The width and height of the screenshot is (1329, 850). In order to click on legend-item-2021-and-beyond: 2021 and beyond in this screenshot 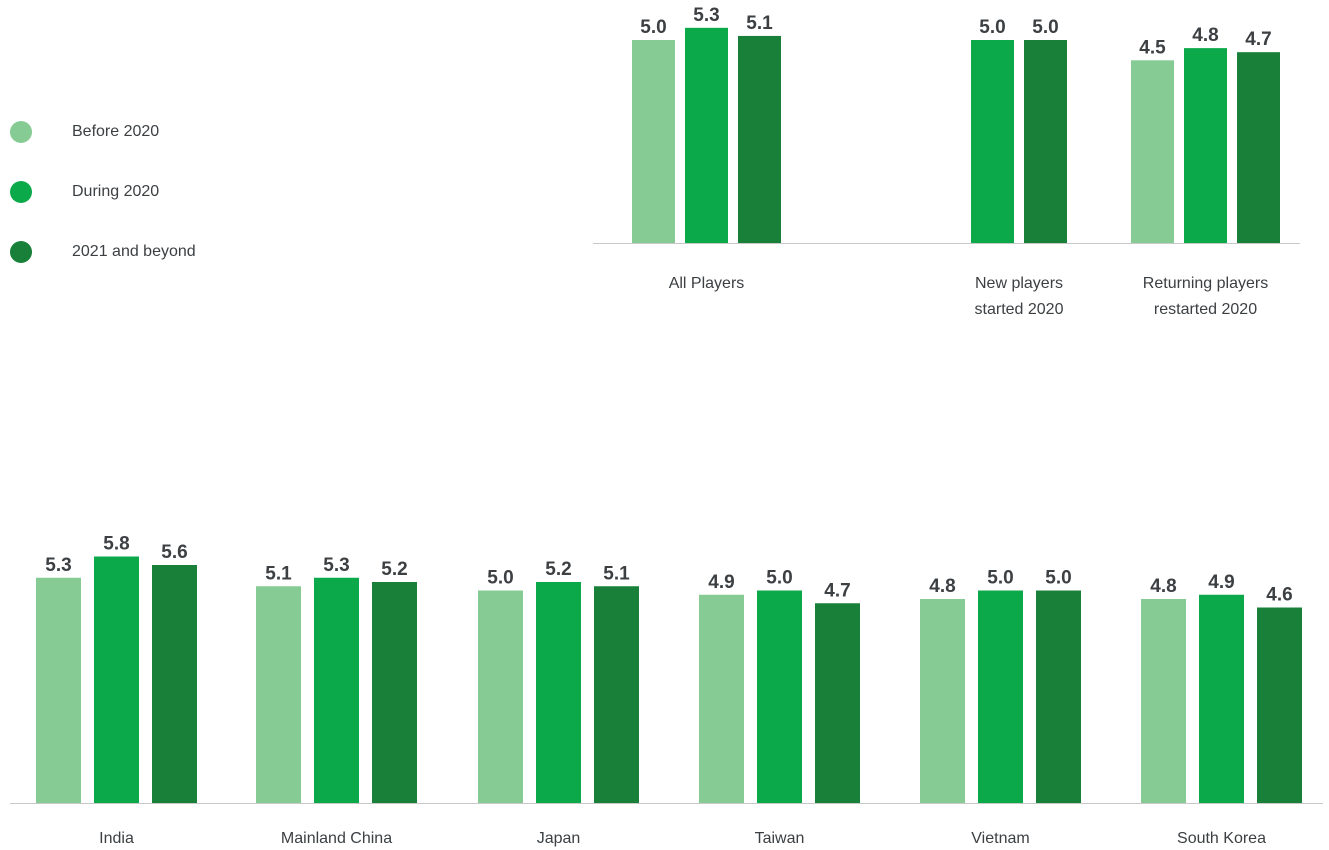, I will do `click(103, 252)`.